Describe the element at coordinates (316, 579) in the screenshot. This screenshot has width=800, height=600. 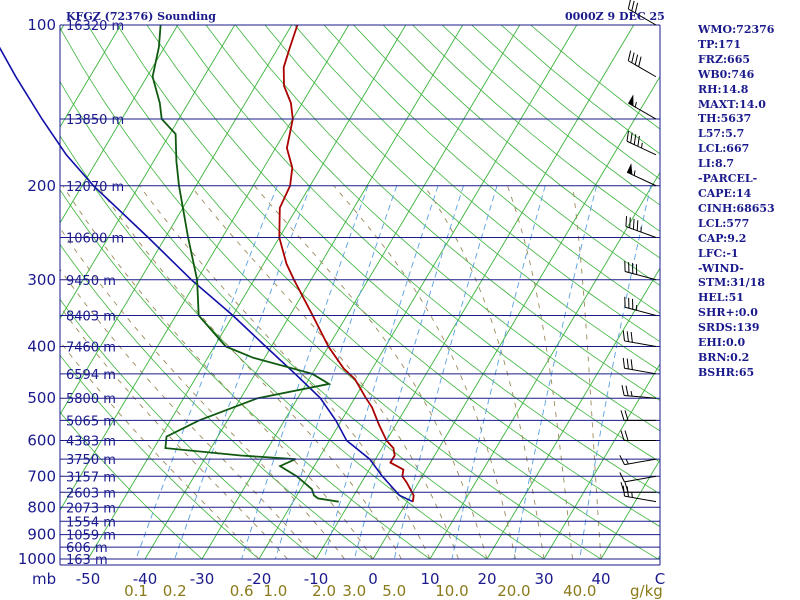
I see `temperature-tick-label: -10` at that location.